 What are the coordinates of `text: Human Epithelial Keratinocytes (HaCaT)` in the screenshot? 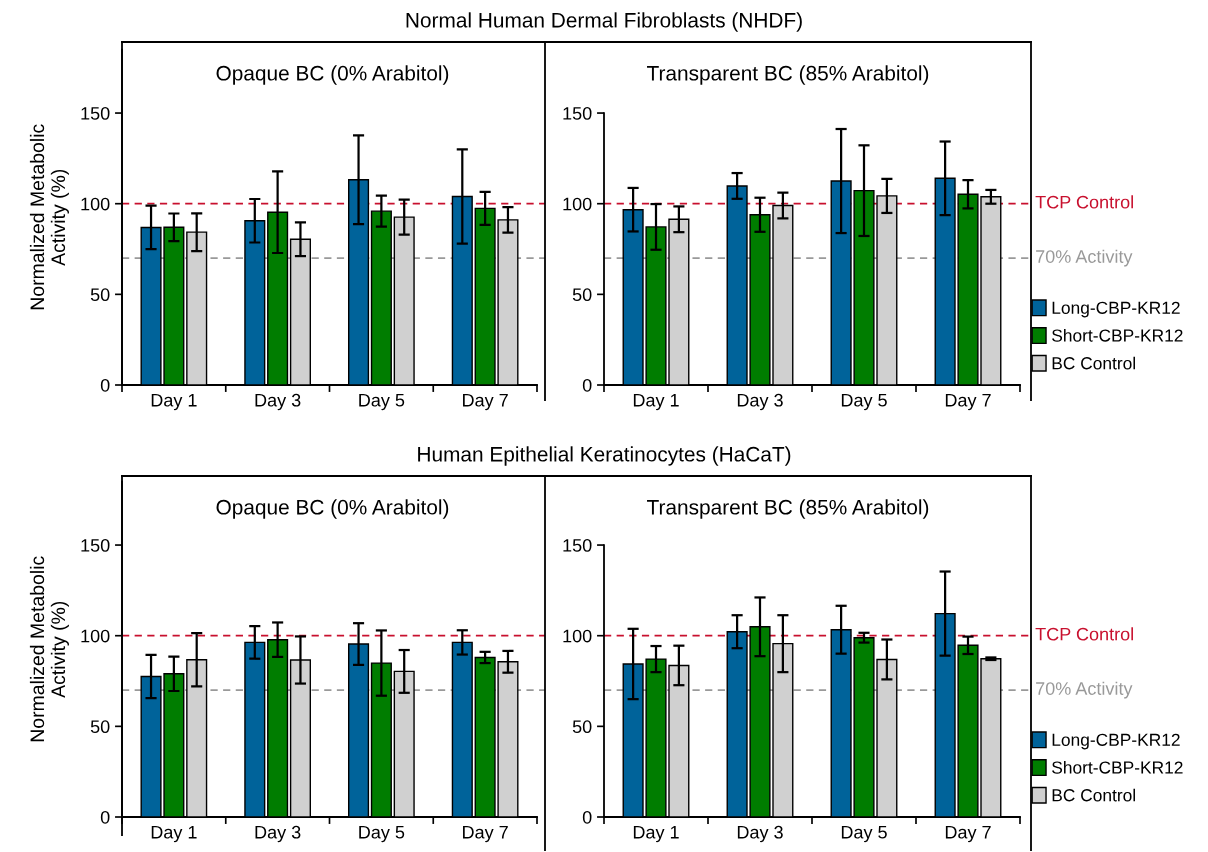 It's located at (604, 456).